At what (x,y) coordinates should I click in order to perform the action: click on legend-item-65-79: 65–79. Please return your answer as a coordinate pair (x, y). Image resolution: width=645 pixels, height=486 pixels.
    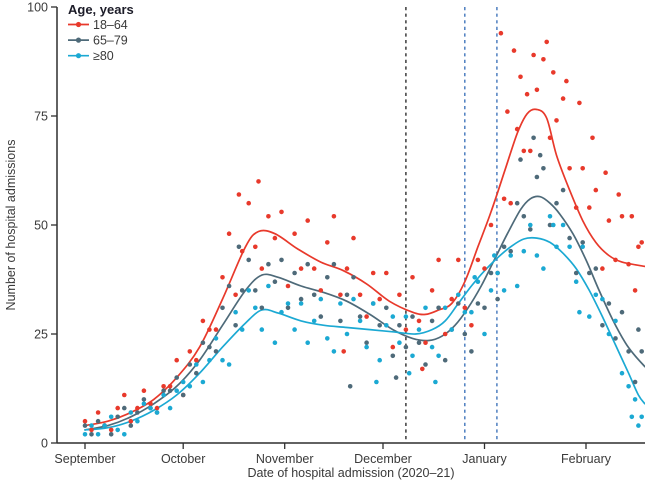
    Looking at the image, I should click on (98, 40).